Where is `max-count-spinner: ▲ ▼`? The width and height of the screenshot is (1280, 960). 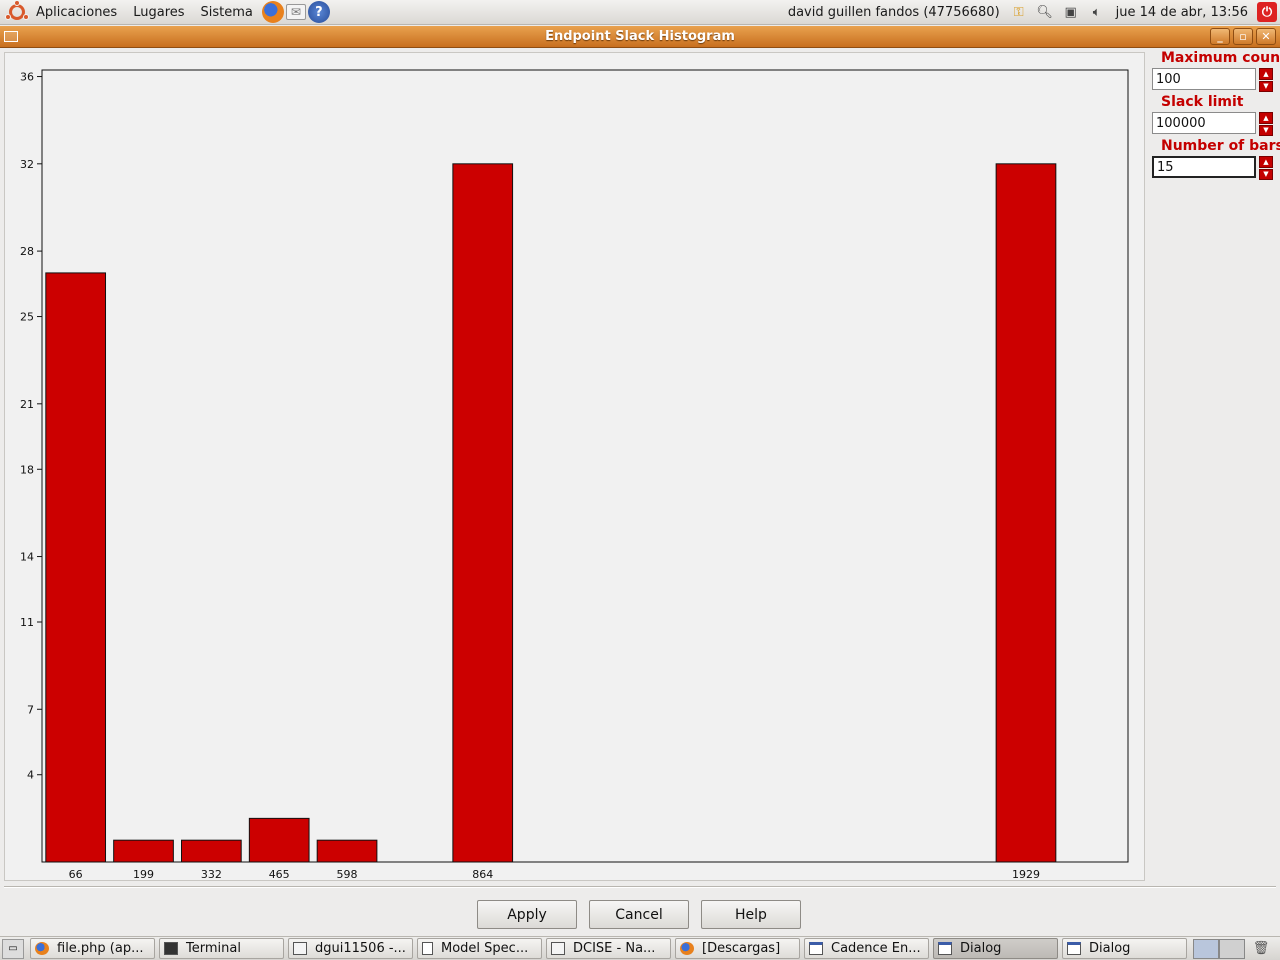
max-count-spinner: ▲ ▼ is located at coordinates (1213, 80).